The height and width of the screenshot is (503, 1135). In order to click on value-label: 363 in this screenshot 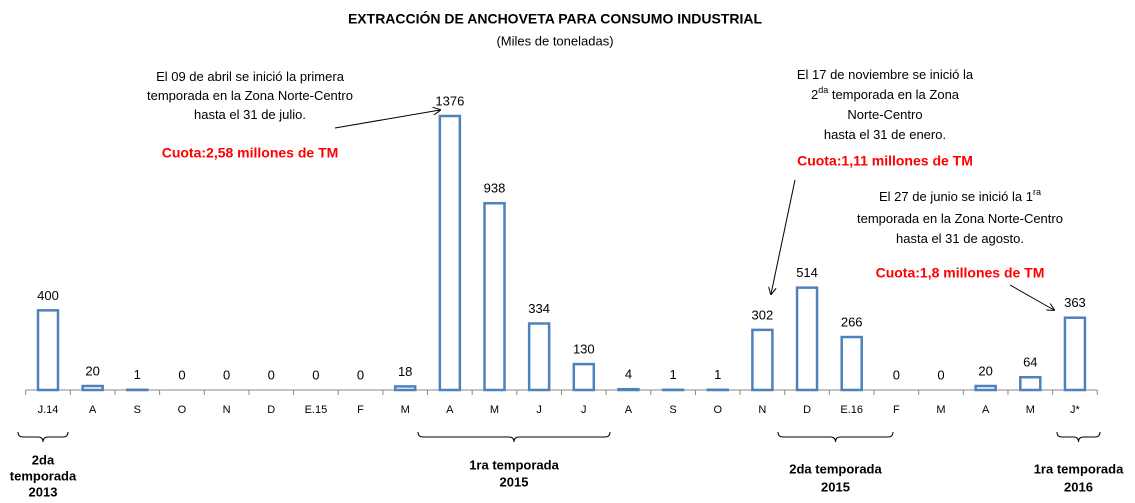, I will do `click(1075, 302)`.